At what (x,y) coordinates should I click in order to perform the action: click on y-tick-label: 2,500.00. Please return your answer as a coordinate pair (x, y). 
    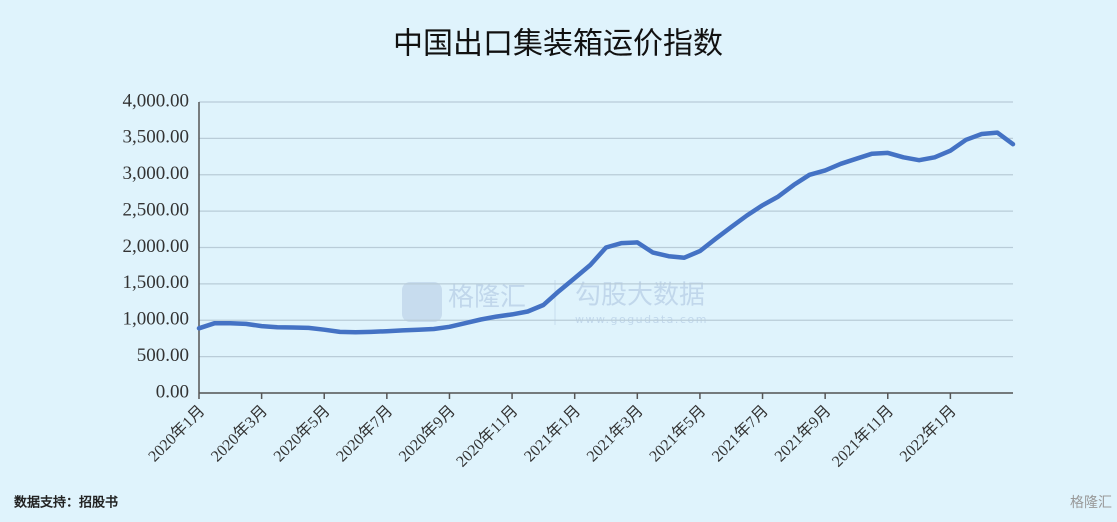
    Looking at the image, I should click on (156, 209).